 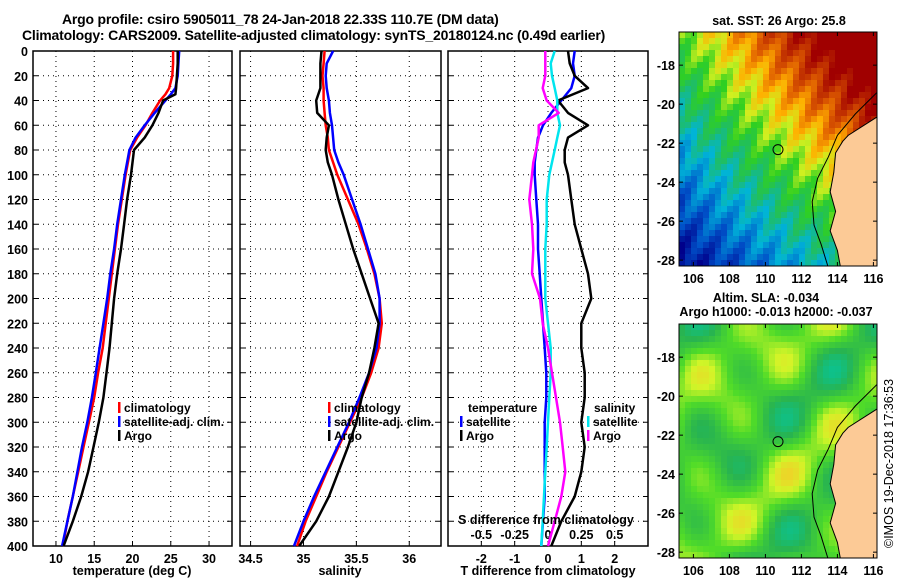 I want to click on x-tick-label: 2, so click(x=614, y=559).